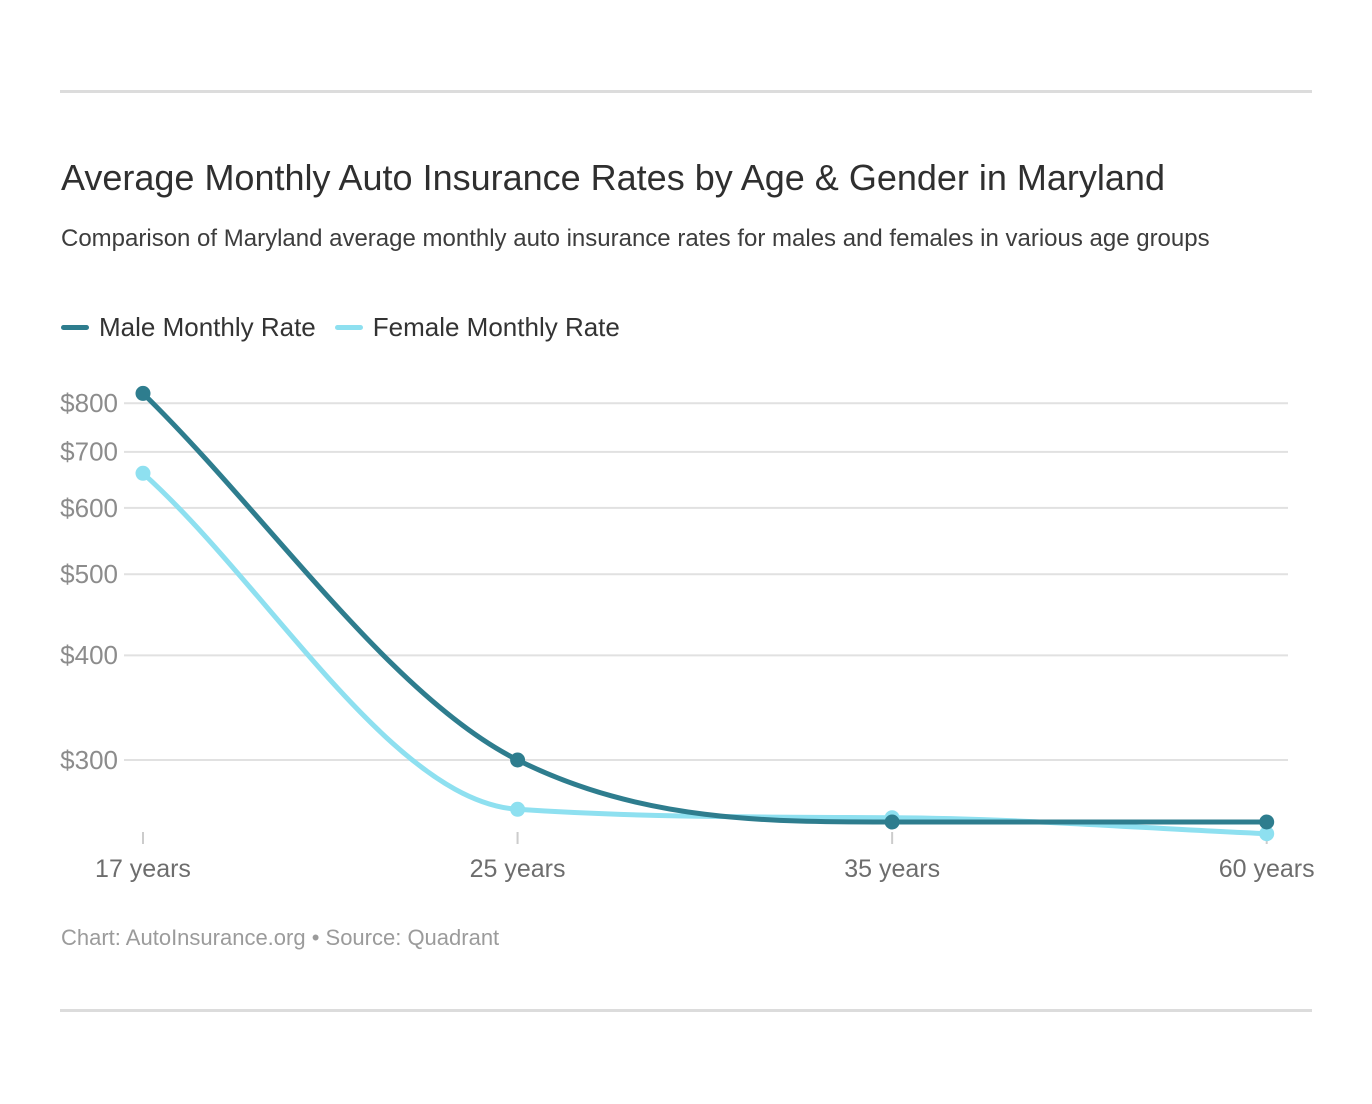 The width and height of the screenshot is (1372, 1104). Describe the element at coordinates (518, 869) in the screenshot. I see `x-axis-label: 25 years` at that location.